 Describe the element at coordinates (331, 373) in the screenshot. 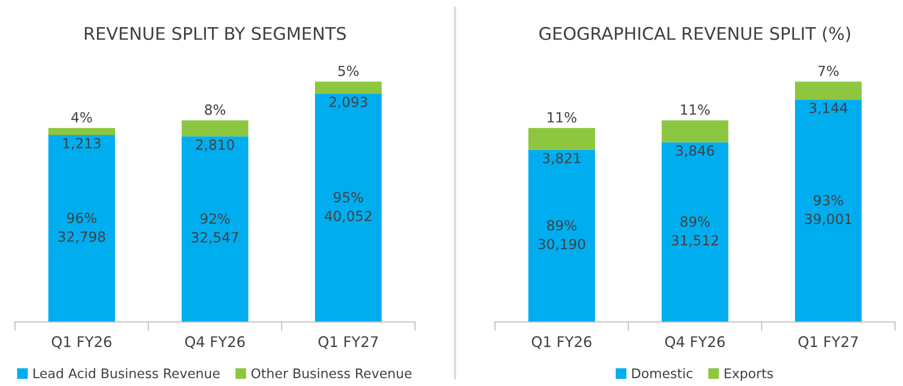

I see `legend-label: Other Business Revenue` at that location.